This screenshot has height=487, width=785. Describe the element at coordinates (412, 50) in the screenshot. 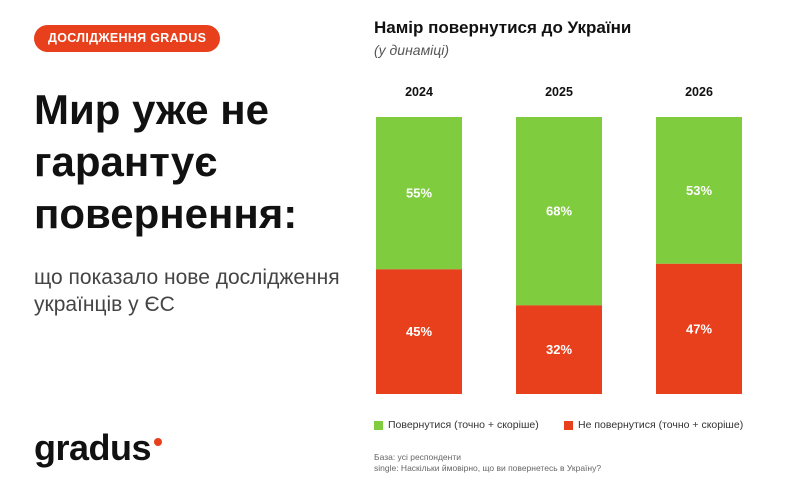

I see `chart-subtitle: (у динаміці)` at that location.